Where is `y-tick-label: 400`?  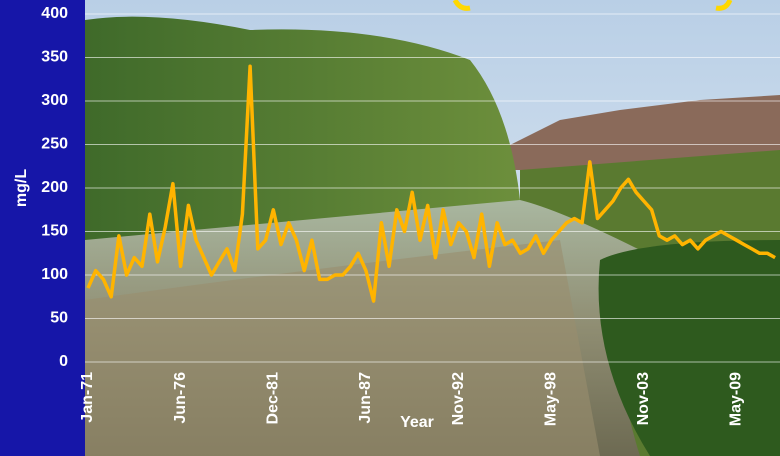
y-tick-label: 400 is located at coordinates (54, 13).